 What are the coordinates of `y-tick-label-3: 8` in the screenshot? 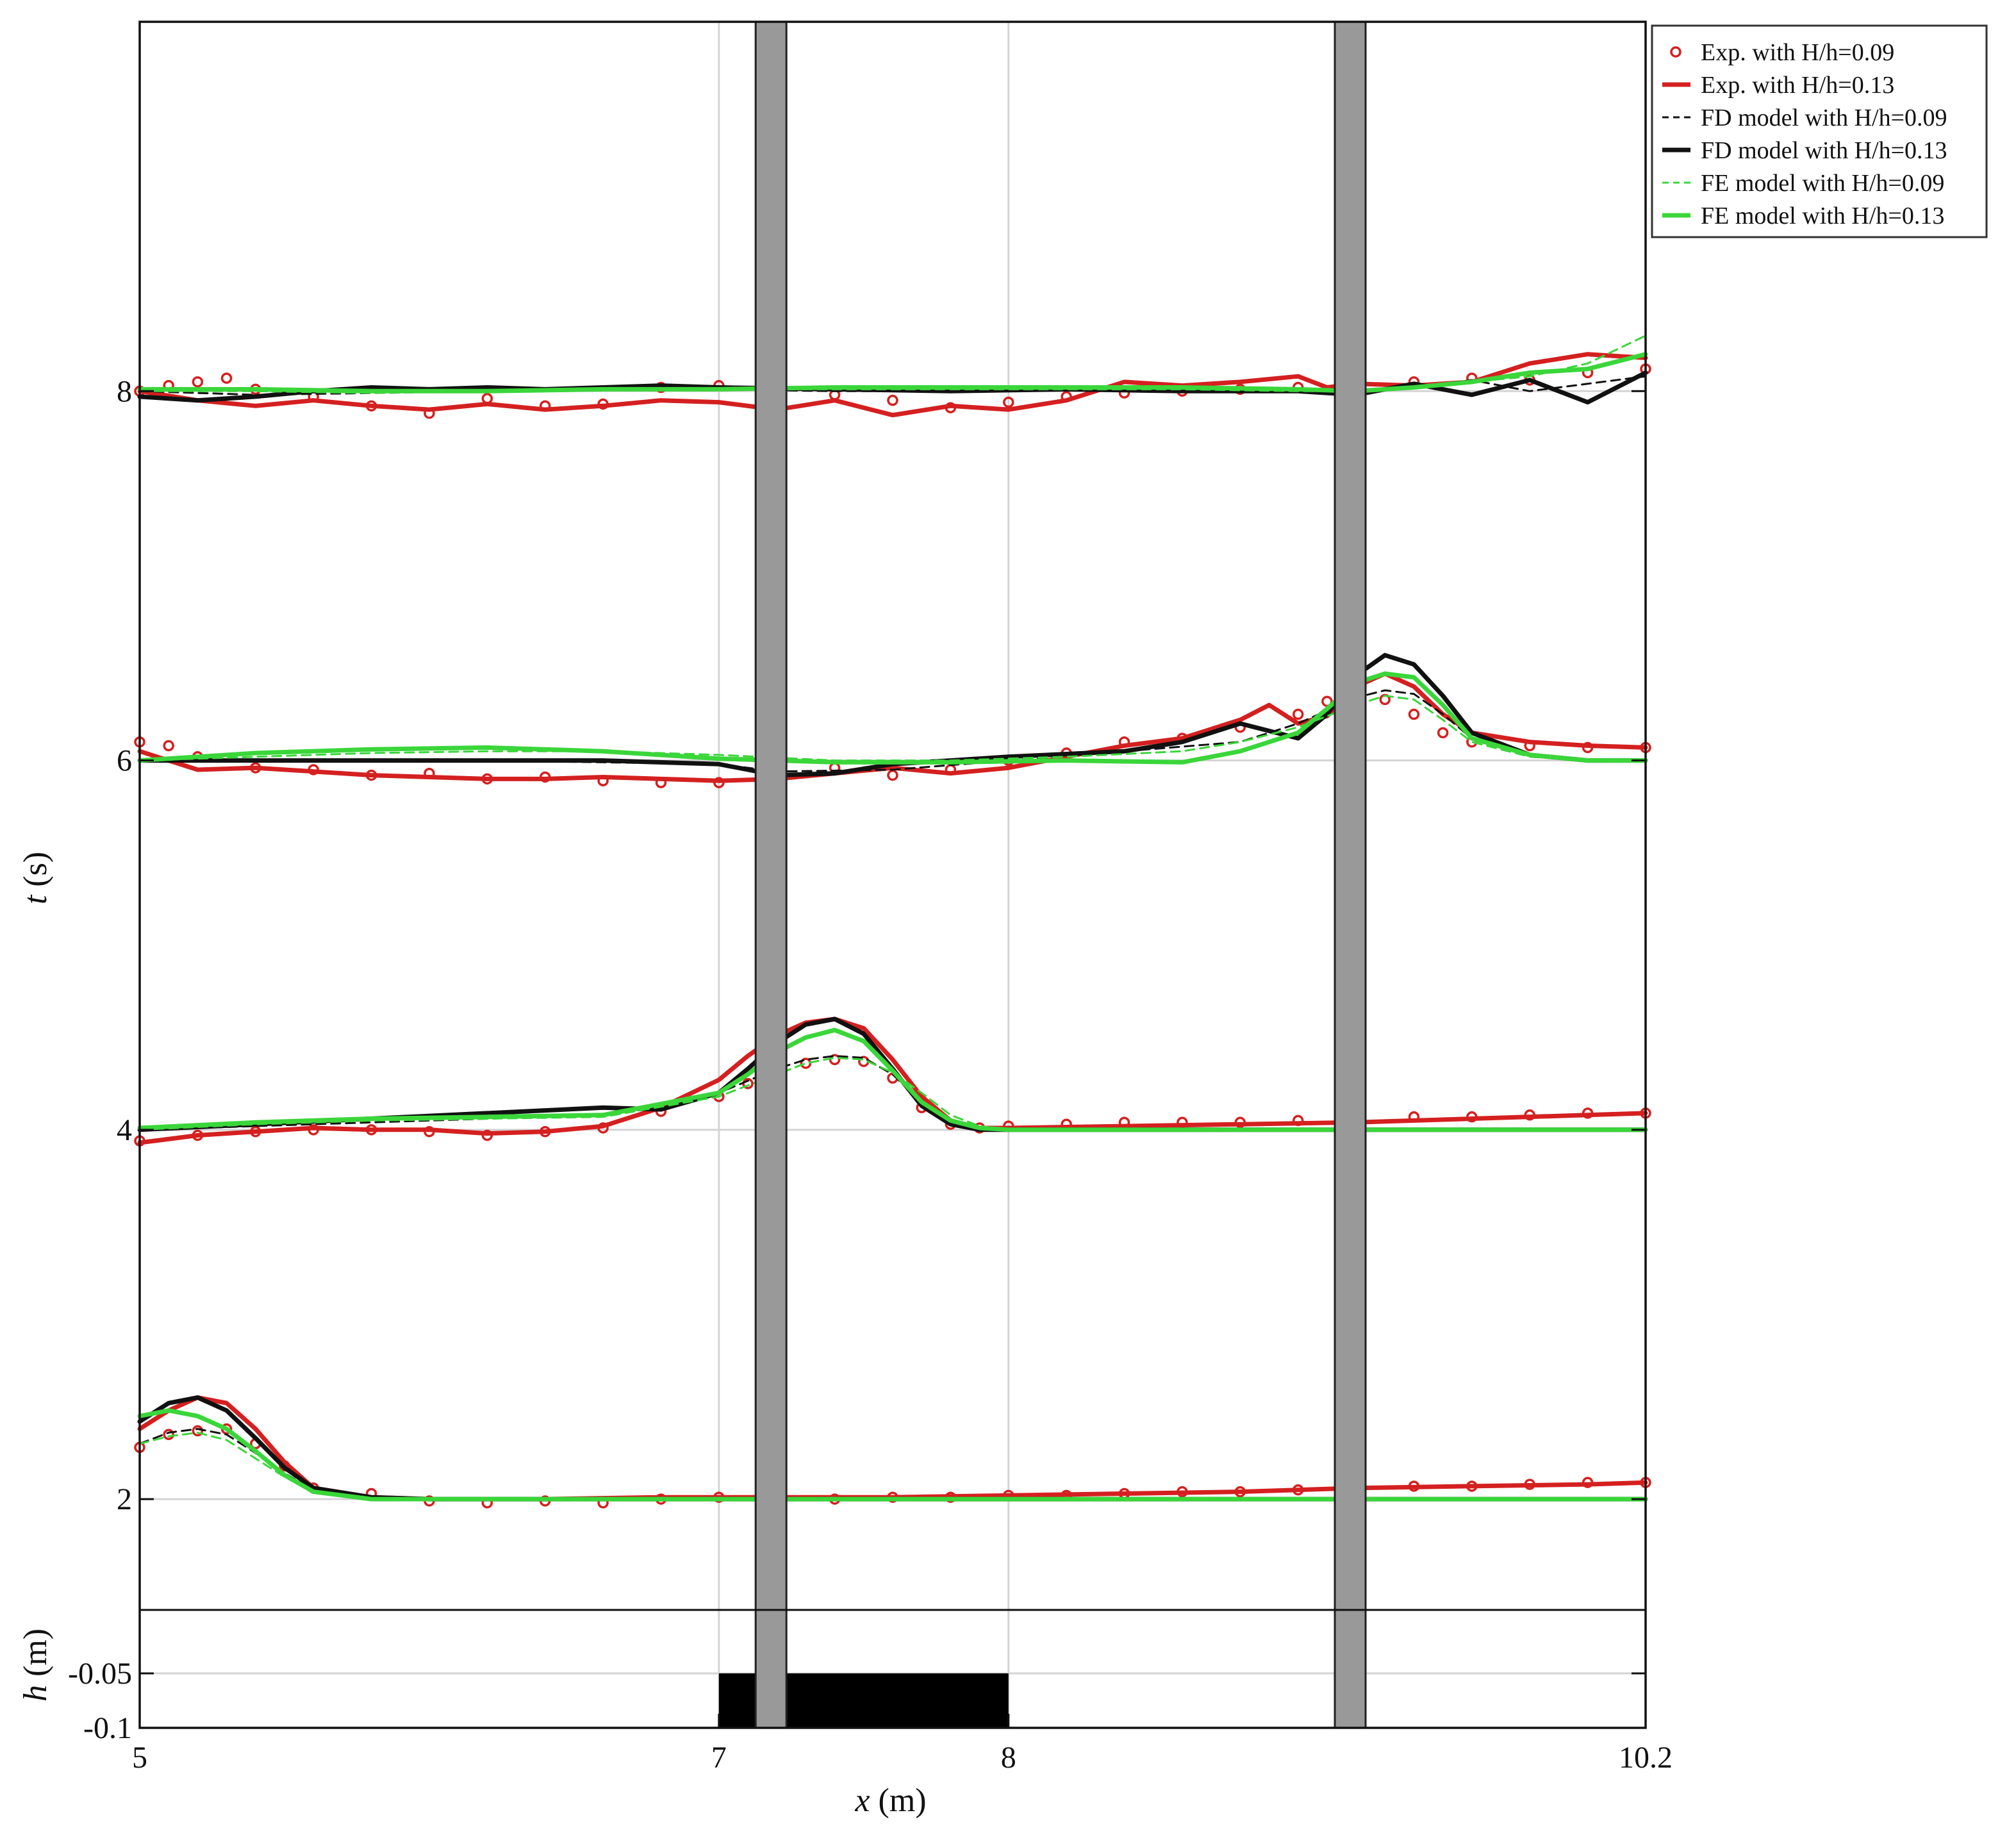 It's located at (125, 391).